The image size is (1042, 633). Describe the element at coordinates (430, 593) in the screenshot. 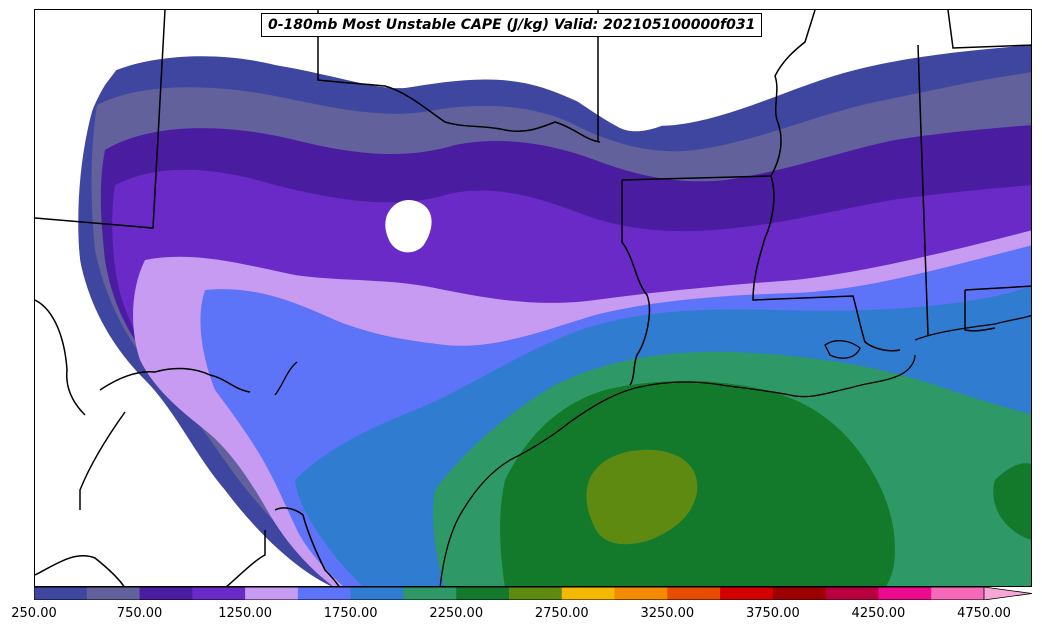

I see `colorbar-bin-2000` at that location.